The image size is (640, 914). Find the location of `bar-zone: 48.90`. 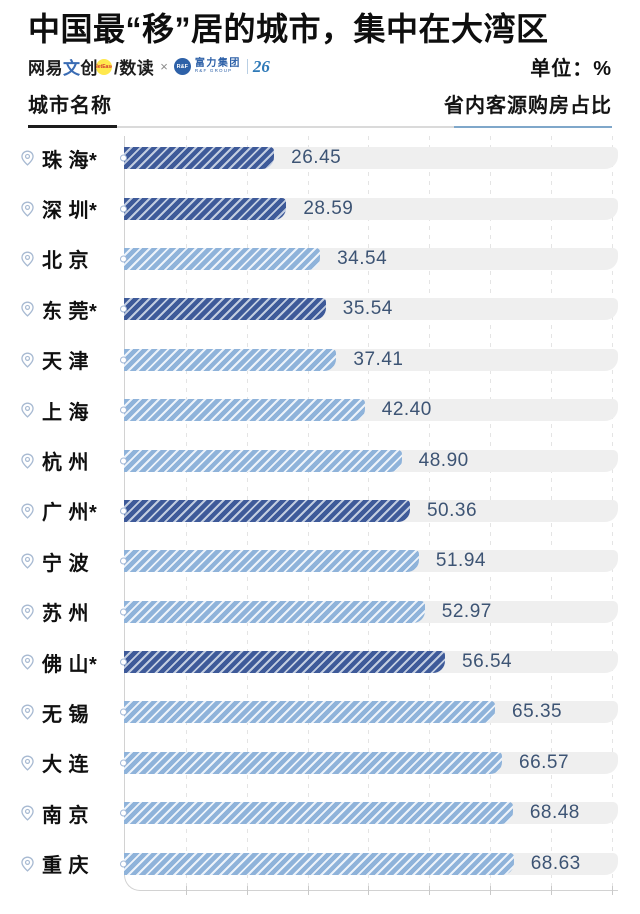

bar-zone: 48.90 is located at coordinates (369, 460).